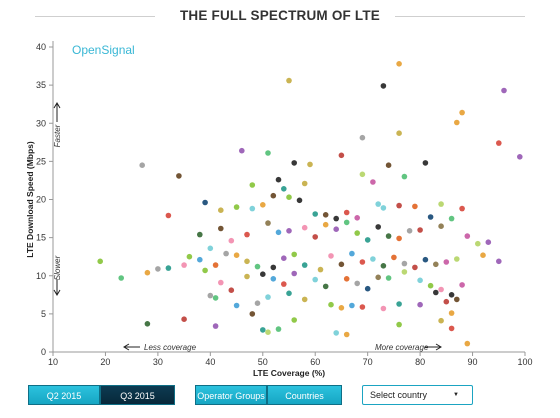  Describe the element at coordinates (231, 395) in the screenshot. I see `operator-groups-button: Operator Groups` at that location.